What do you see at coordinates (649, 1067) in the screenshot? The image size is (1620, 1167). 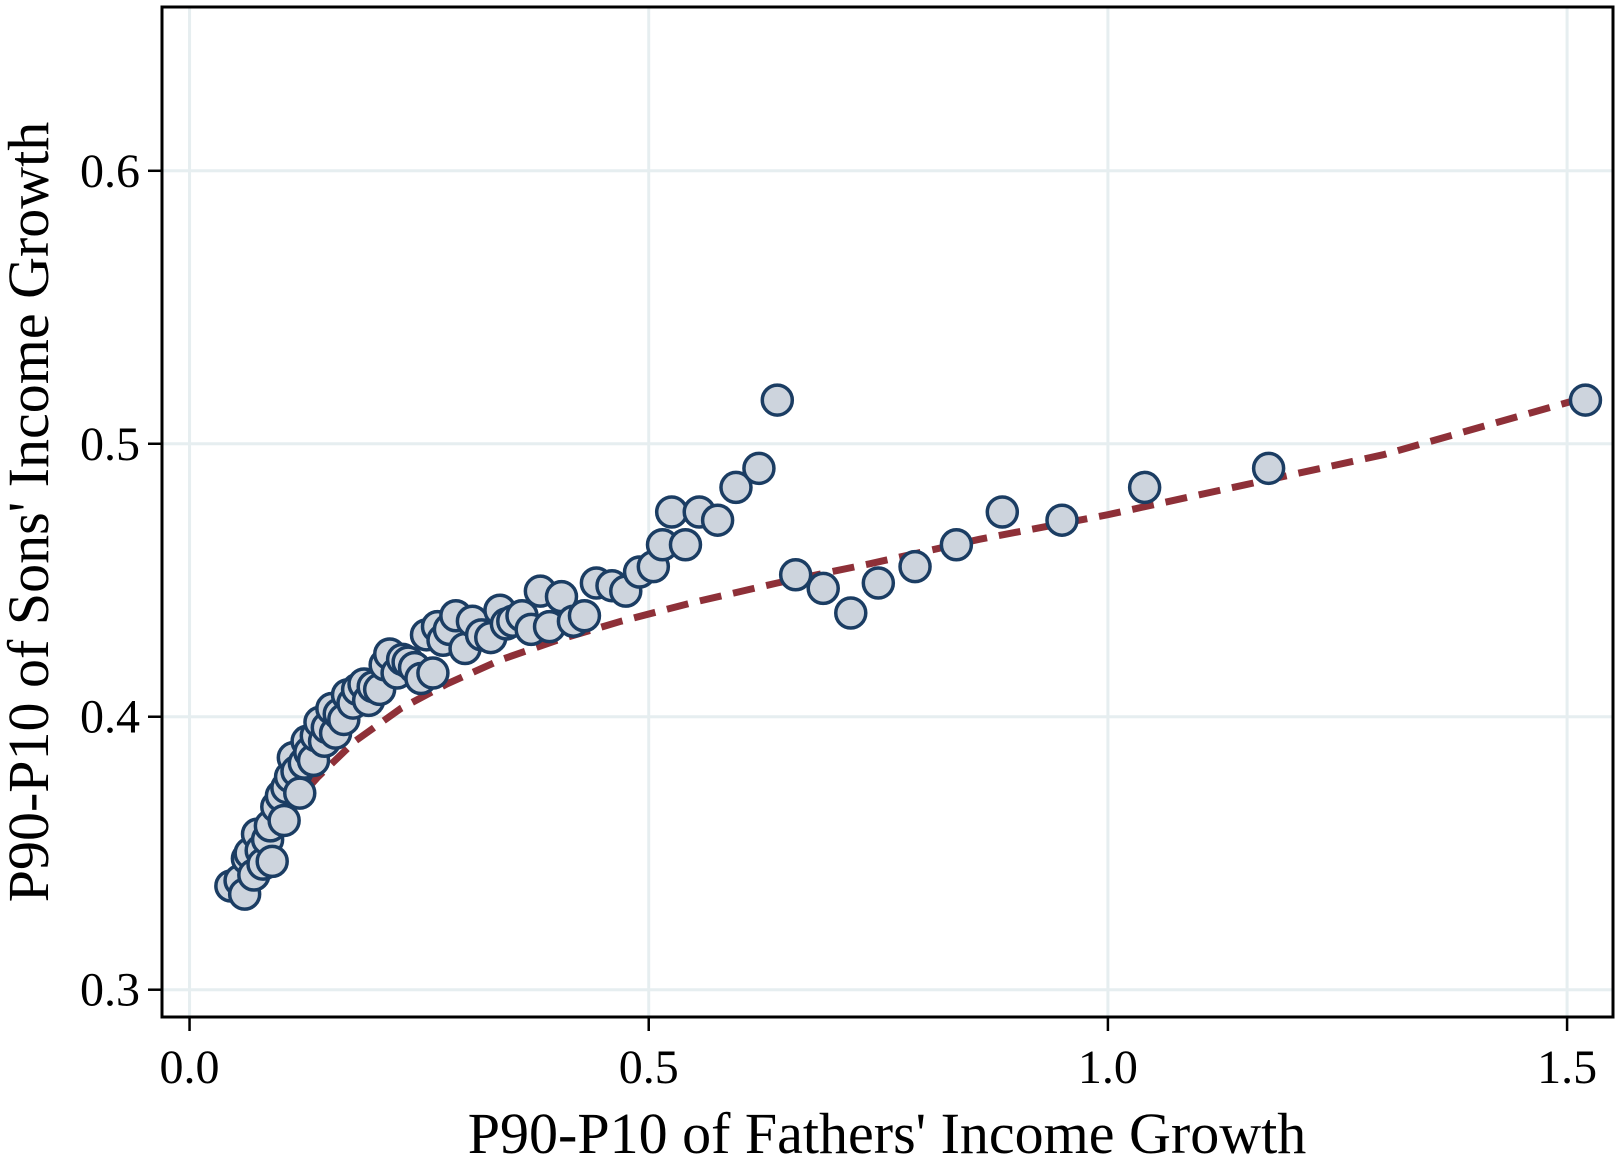 I see `x-tick-label: 0.5` at bounding box center [649, 1067].